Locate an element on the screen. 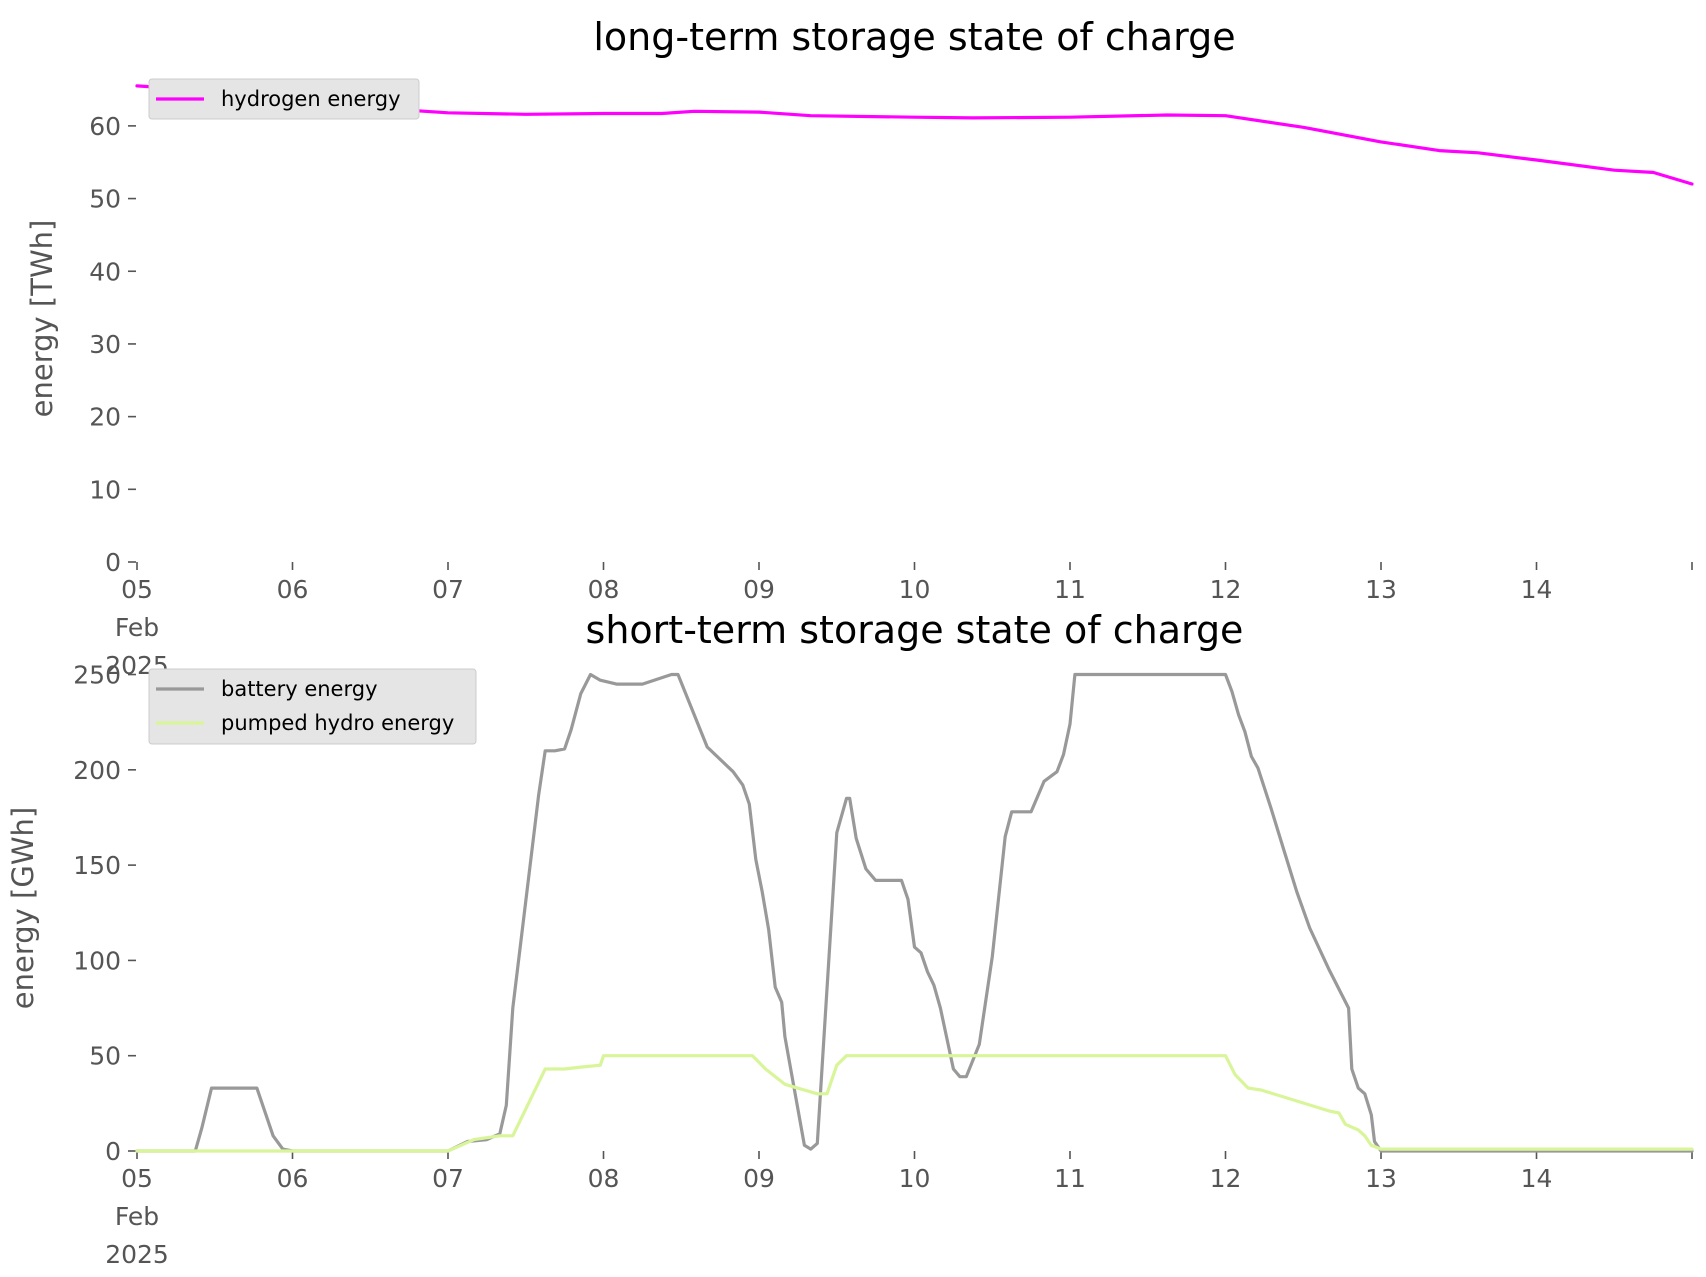 This screenshot has height=1277, width=1706. legend-label: hydrogen energy is located at coordinates (311, 99).